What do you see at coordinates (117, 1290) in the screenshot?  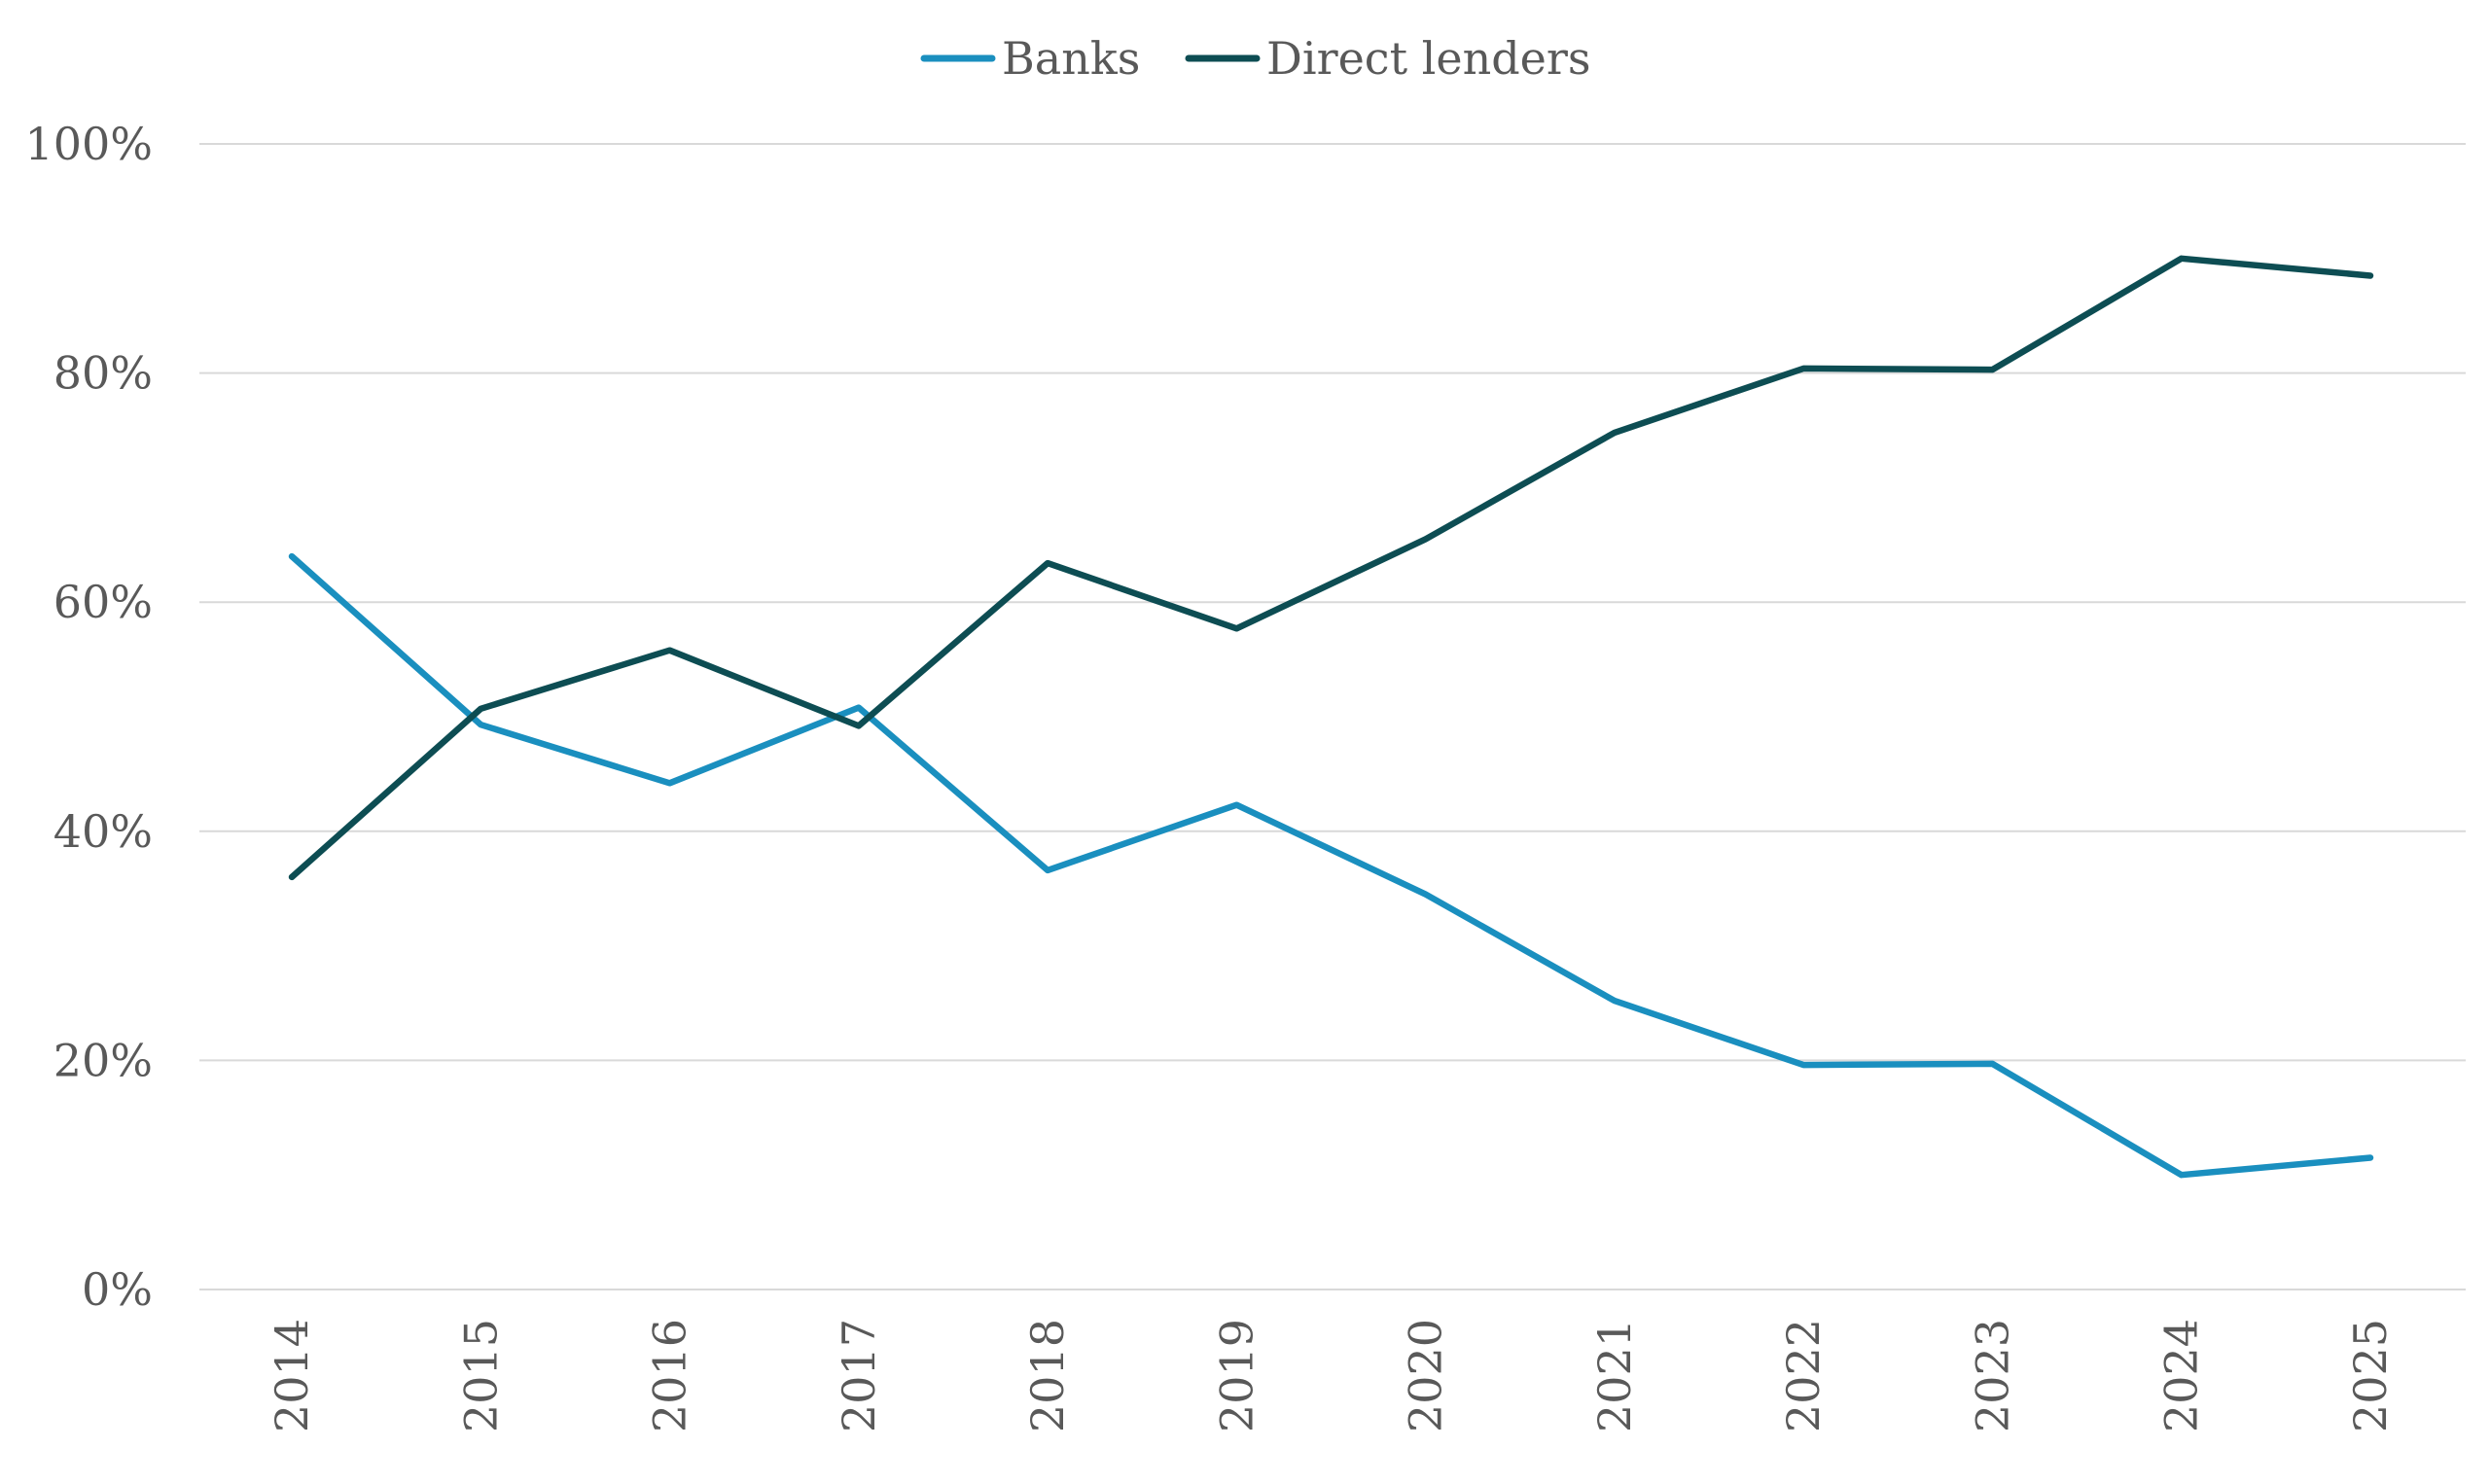 I see `y-tick-label: 0%` at bounding box center [117, 1290].